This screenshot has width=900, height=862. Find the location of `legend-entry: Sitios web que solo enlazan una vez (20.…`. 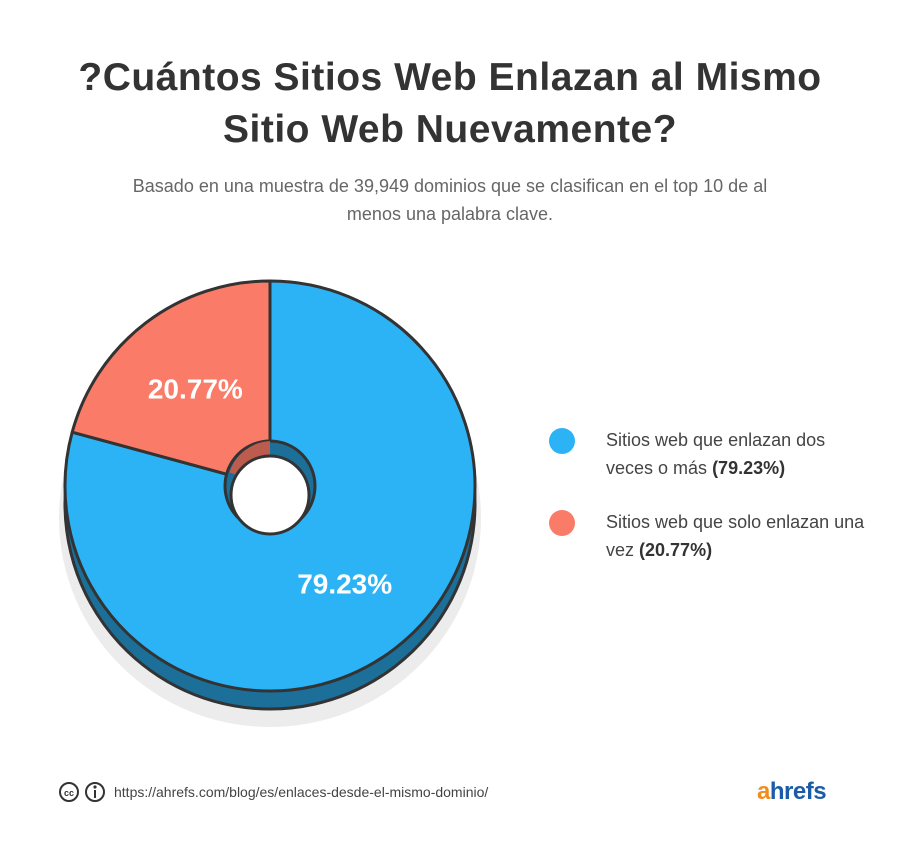

legend-entry: Sitios web que solo enlazan una vez (20.… is located at coordinates (741, 536).